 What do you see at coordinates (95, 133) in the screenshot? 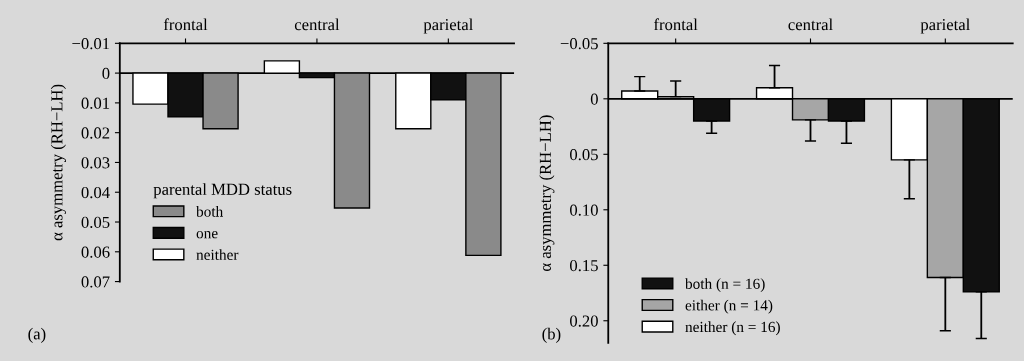
I see `y-tick-label: 0.02` at bounding box center [95, 133].